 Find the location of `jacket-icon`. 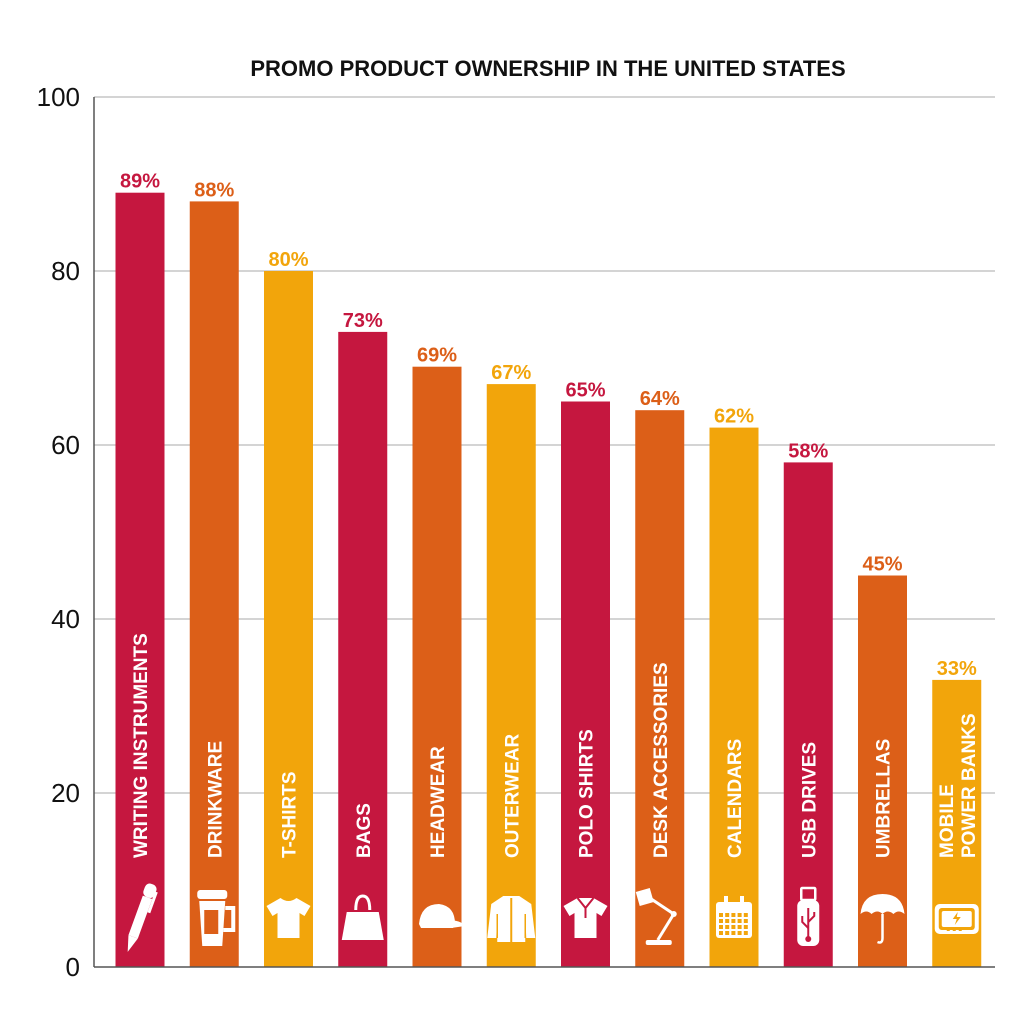

jacket-icon is located at coordinates (511, 919).